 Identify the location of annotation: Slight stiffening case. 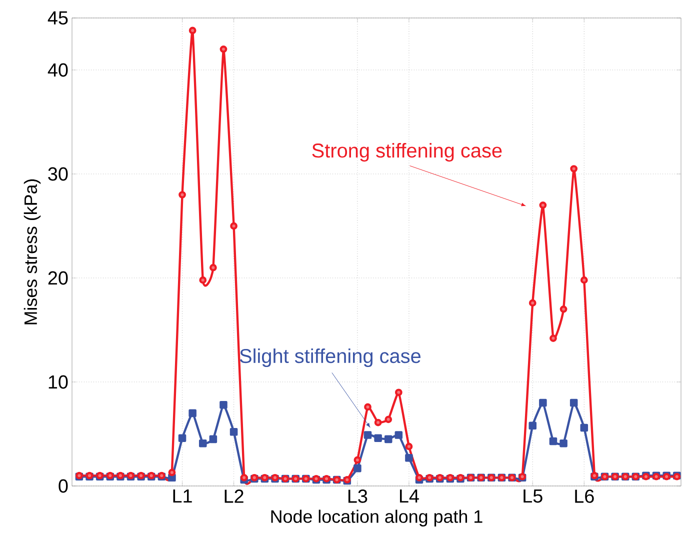
(330, 358).